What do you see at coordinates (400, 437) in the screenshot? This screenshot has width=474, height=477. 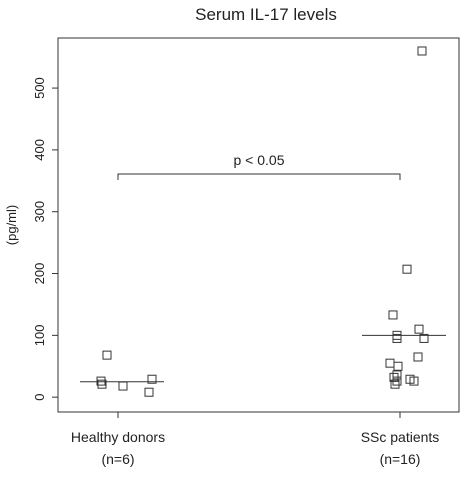 I see `x-tick-label: SSc patients` at bounding box center [400, 437].